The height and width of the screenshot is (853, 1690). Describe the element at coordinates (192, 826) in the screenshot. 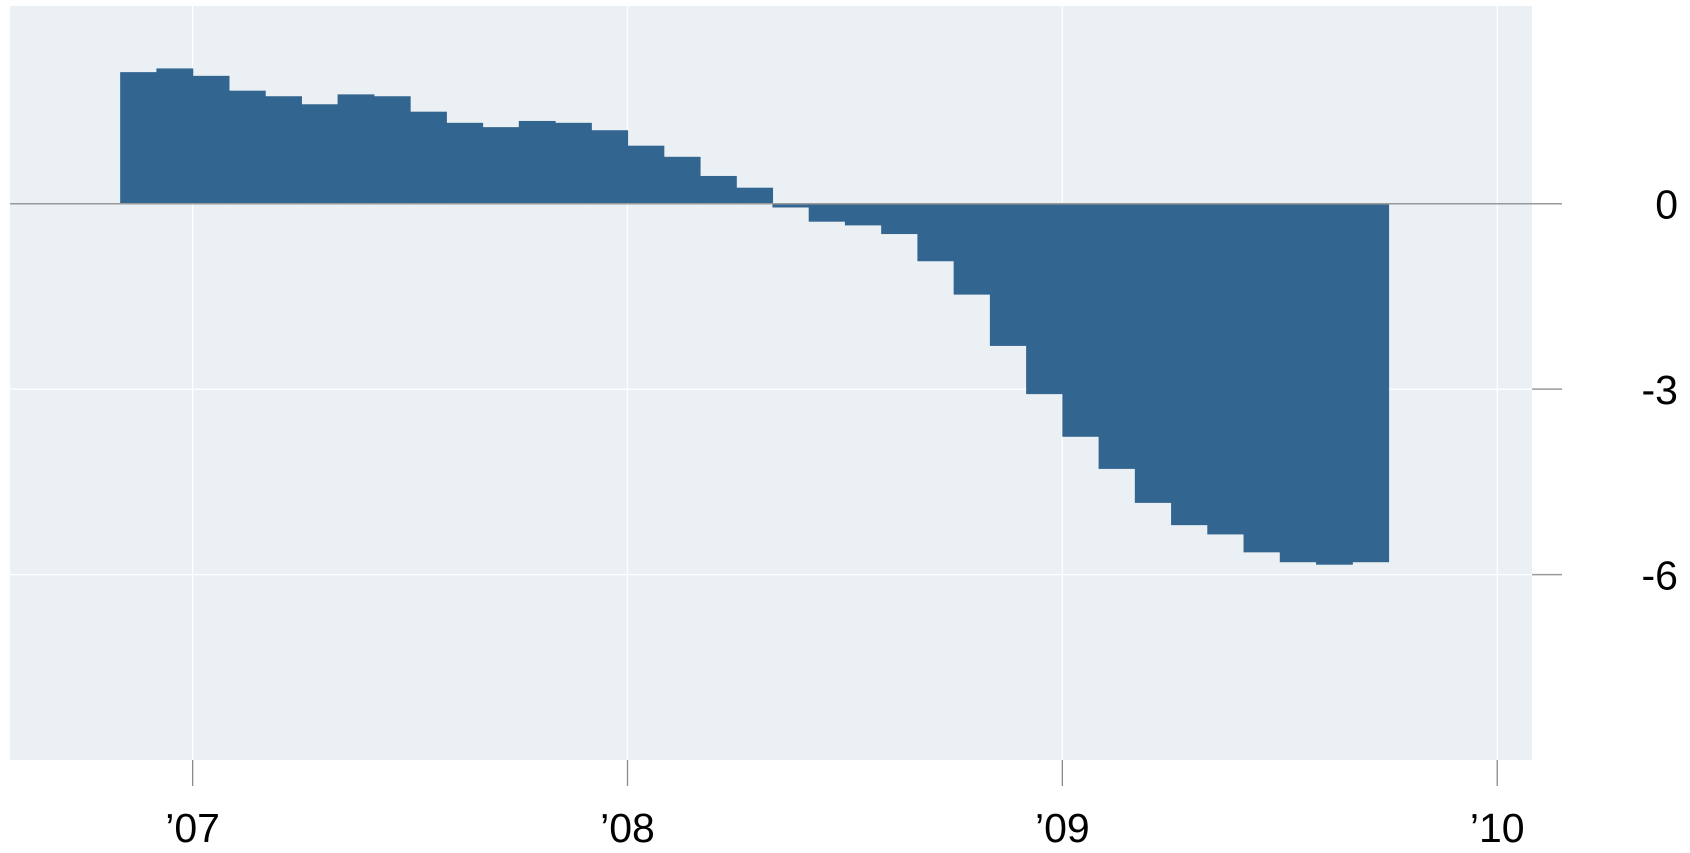

I see `x-tick-label: ’07` at that location.